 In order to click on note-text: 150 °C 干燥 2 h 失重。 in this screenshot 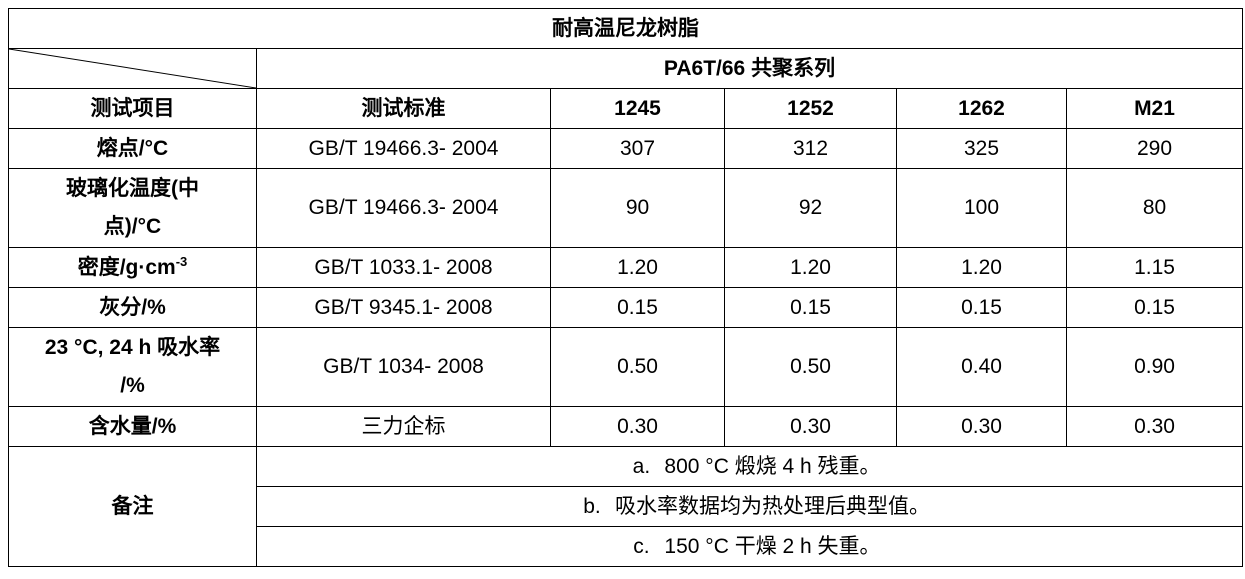, I will do `click(772, 546)`.